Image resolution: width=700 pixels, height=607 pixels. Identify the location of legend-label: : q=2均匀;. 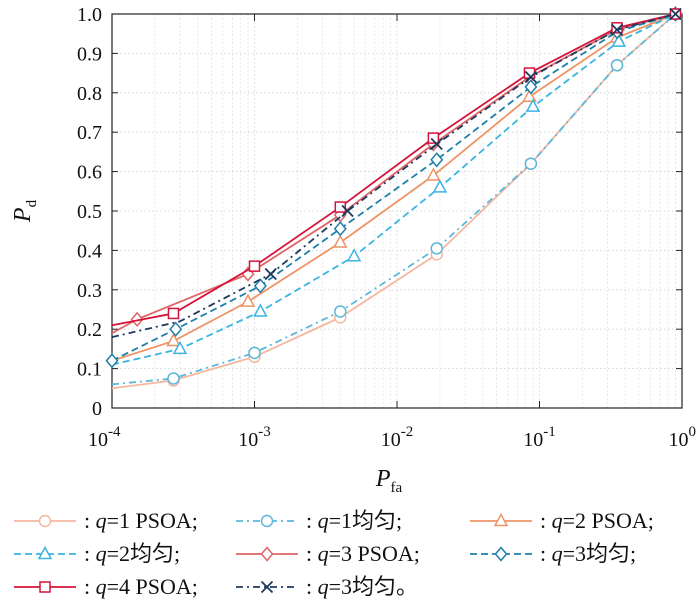
(132, 553).